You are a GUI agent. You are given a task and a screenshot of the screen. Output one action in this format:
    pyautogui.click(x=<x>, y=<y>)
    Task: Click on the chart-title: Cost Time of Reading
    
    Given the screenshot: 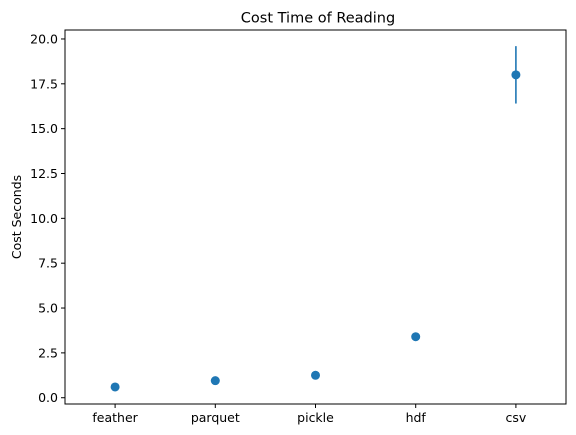 What is the action you would take?
    pyautogui.click(x=318, y=19)
    